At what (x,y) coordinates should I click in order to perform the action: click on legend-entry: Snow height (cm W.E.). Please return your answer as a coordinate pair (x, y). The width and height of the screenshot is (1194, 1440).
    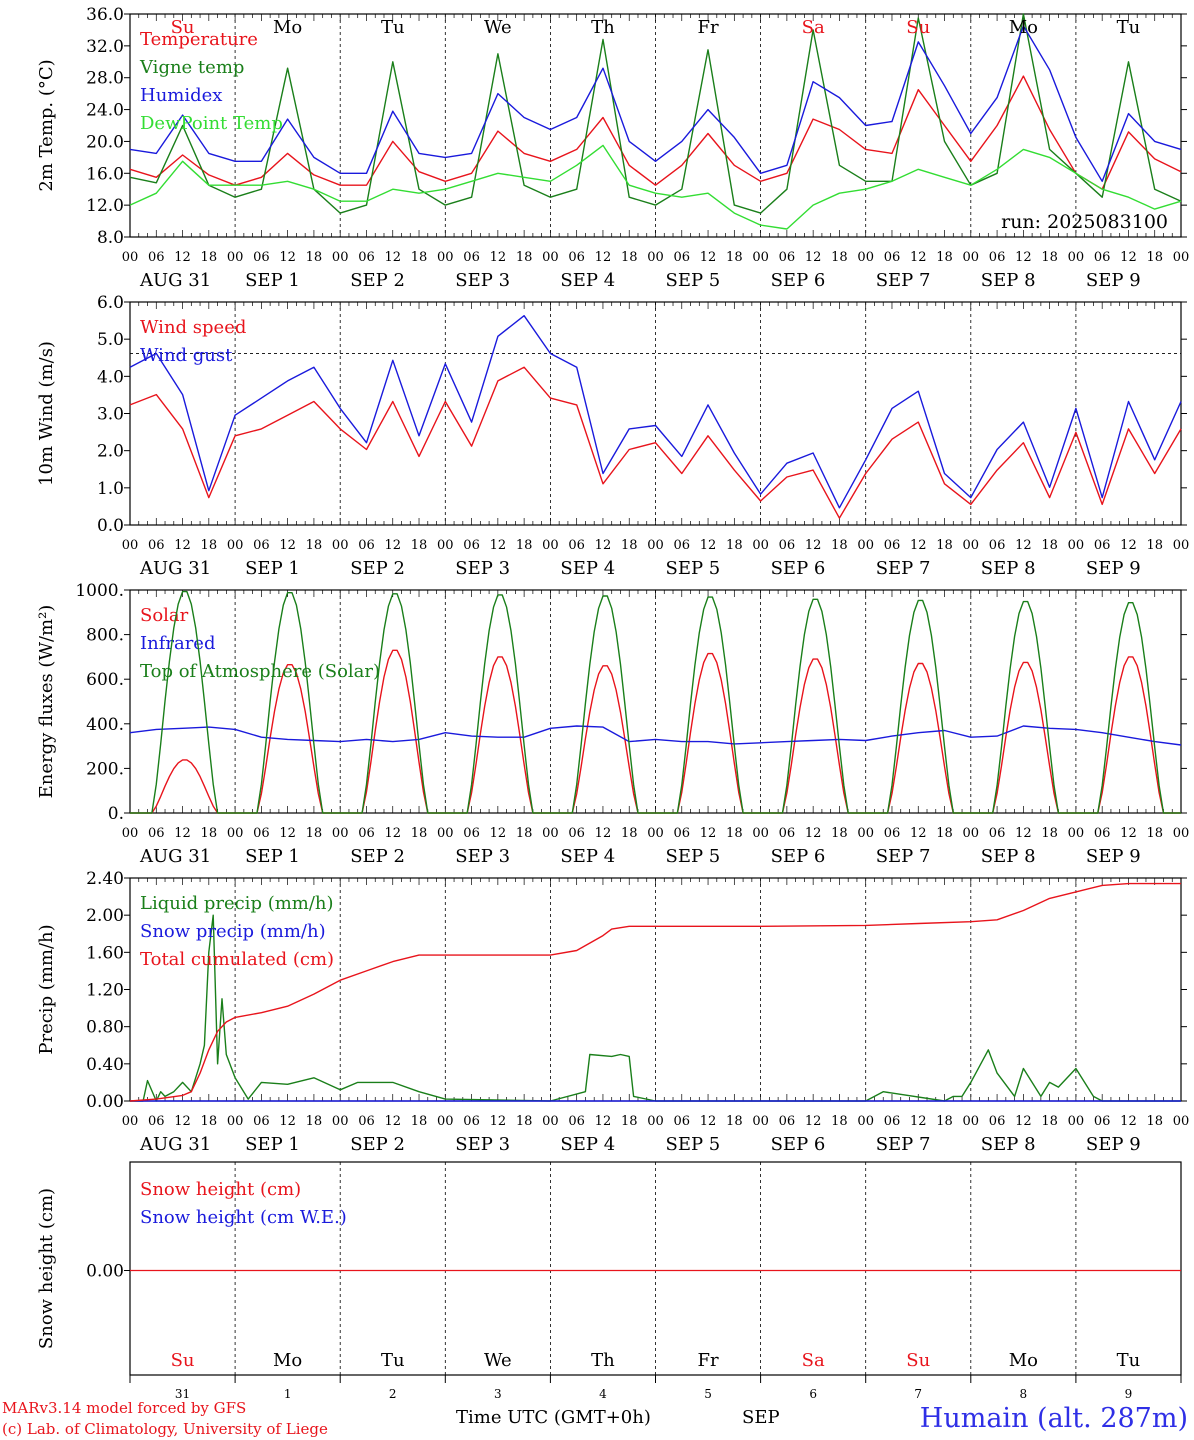
    Looking at the image, I should click on (243, 1217).